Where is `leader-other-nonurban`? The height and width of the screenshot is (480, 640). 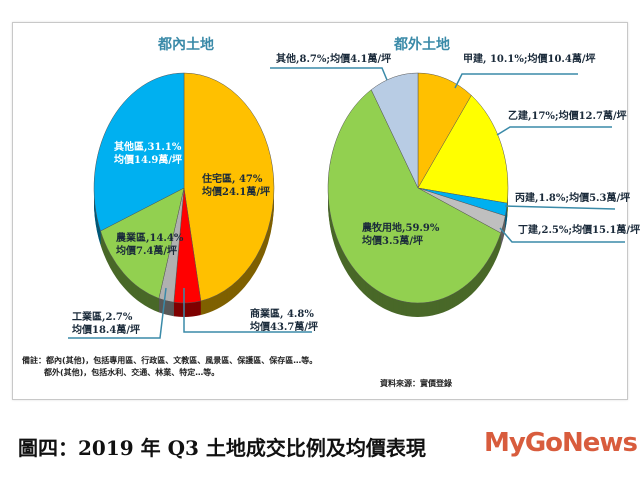
leader-other-nonurban is located at coordinates (329, 74).